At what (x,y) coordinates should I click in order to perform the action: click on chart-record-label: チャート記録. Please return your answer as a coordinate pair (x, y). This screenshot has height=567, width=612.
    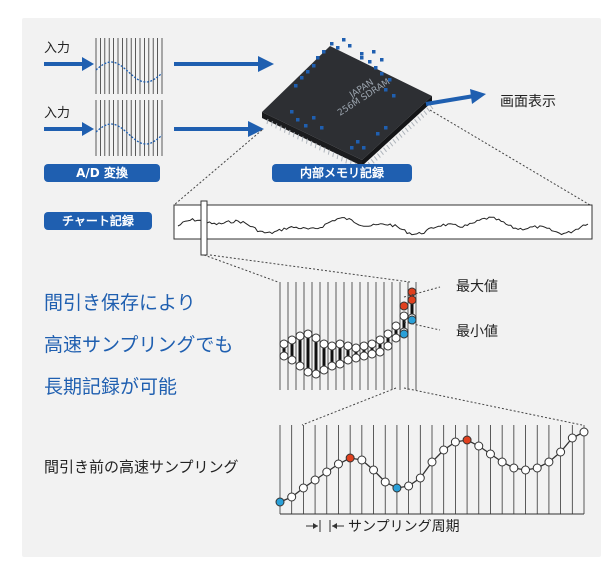
    Looking at the image, I should click on (98, 220).